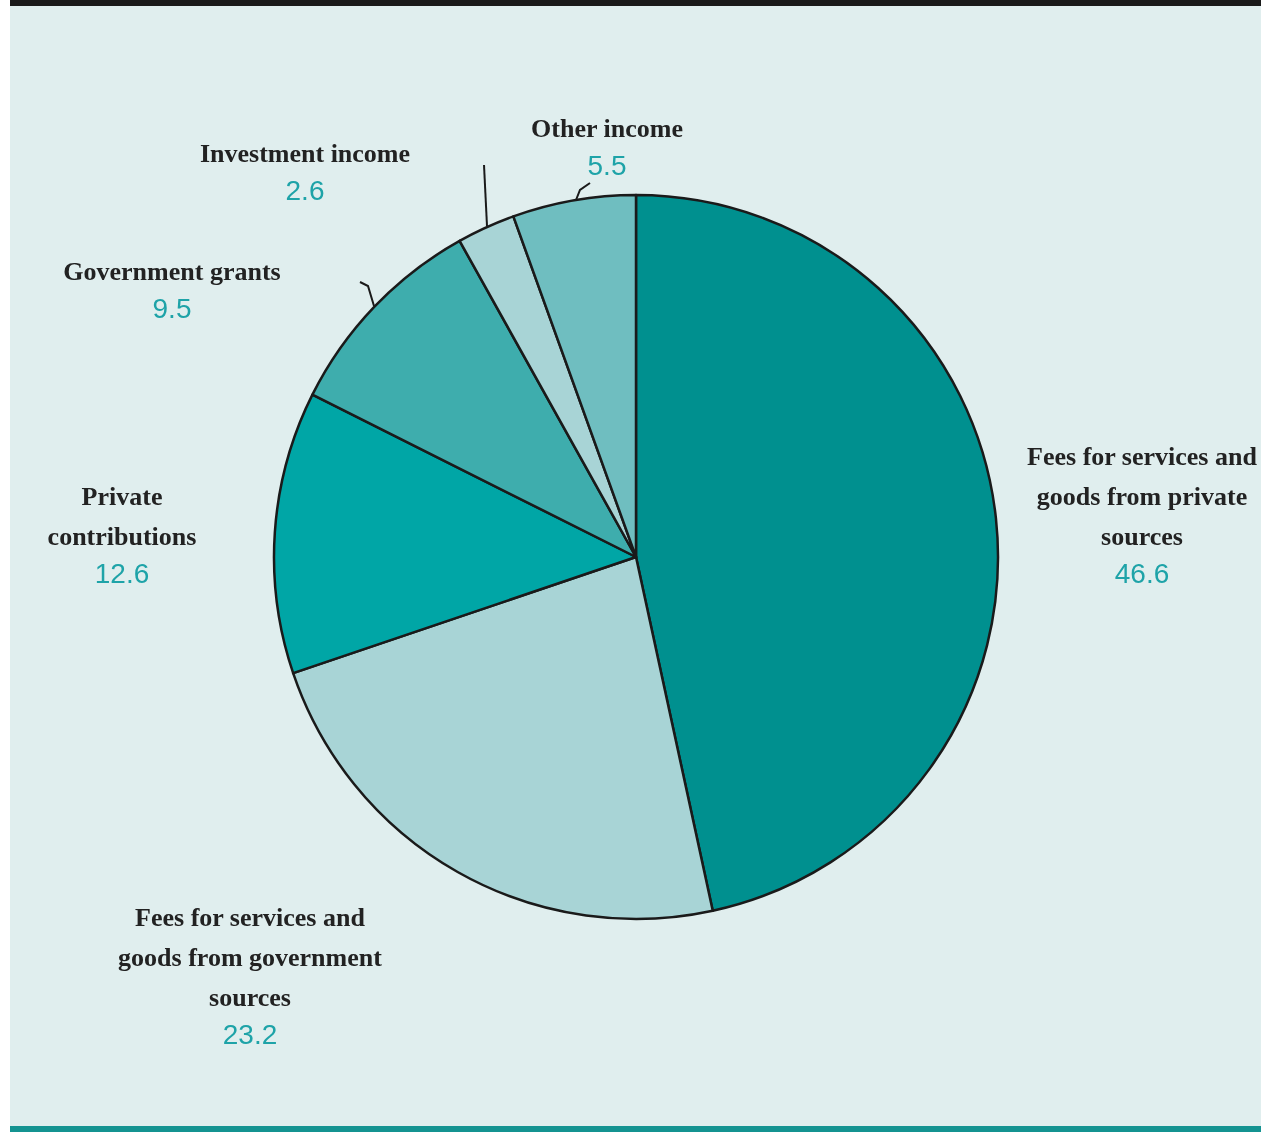  I want to click on data-label: 23.2, so click(250, 1034).